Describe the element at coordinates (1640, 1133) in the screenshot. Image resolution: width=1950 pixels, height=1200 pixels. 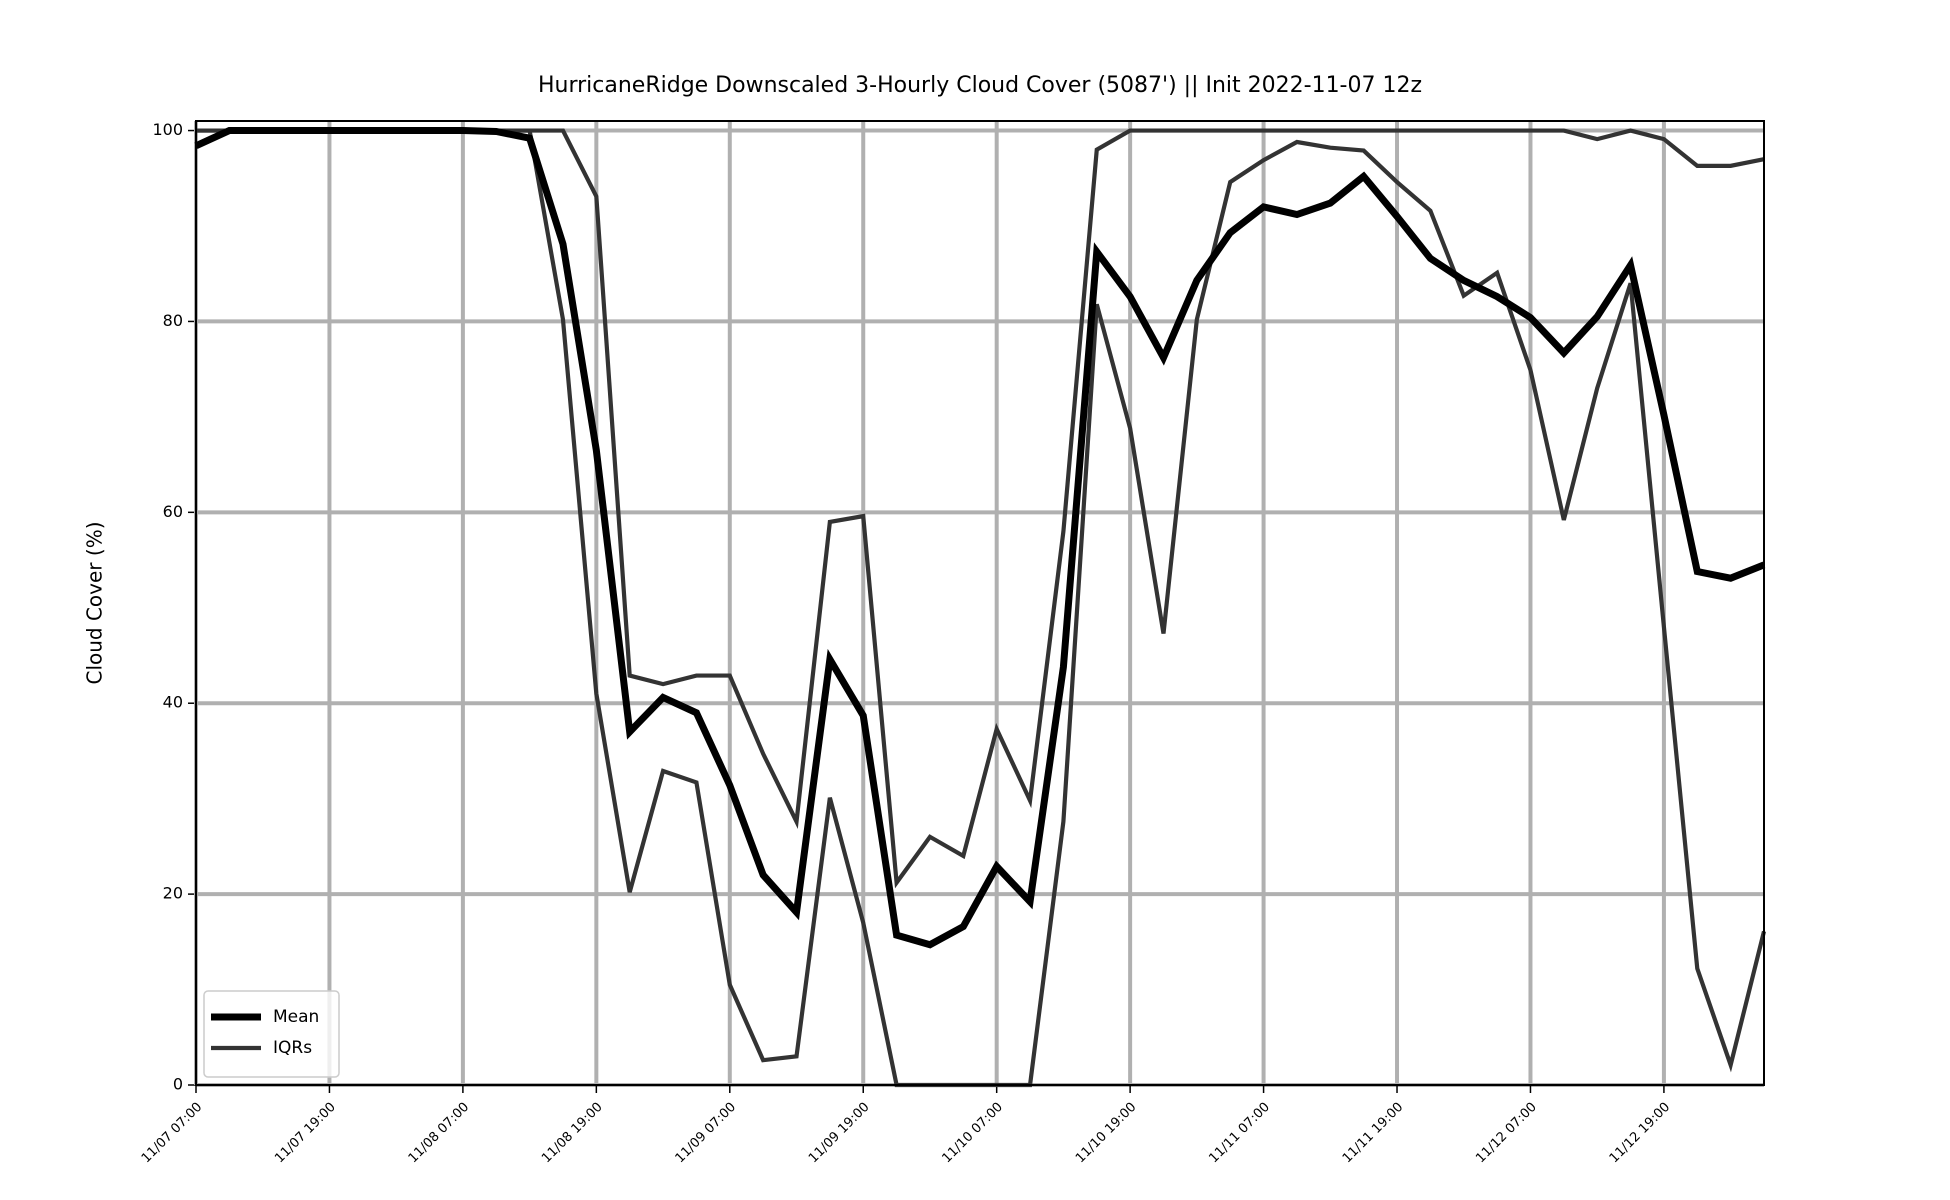
I see `x-tick-label: 11/12 19:00` at that location.